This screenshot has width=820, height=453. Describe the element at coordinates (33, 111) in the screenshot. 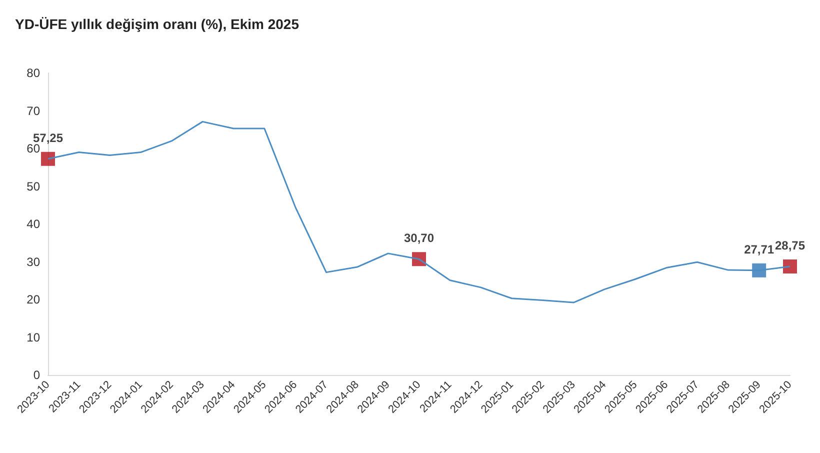

I see `y-tick-label: 70` at that location.